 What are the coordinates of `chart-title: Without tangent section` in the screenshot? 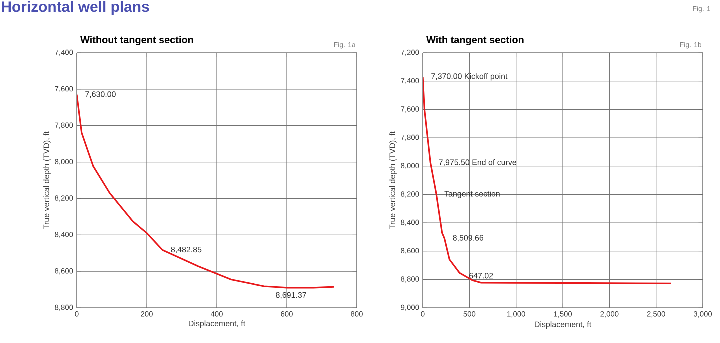 It's located at (137, 41).